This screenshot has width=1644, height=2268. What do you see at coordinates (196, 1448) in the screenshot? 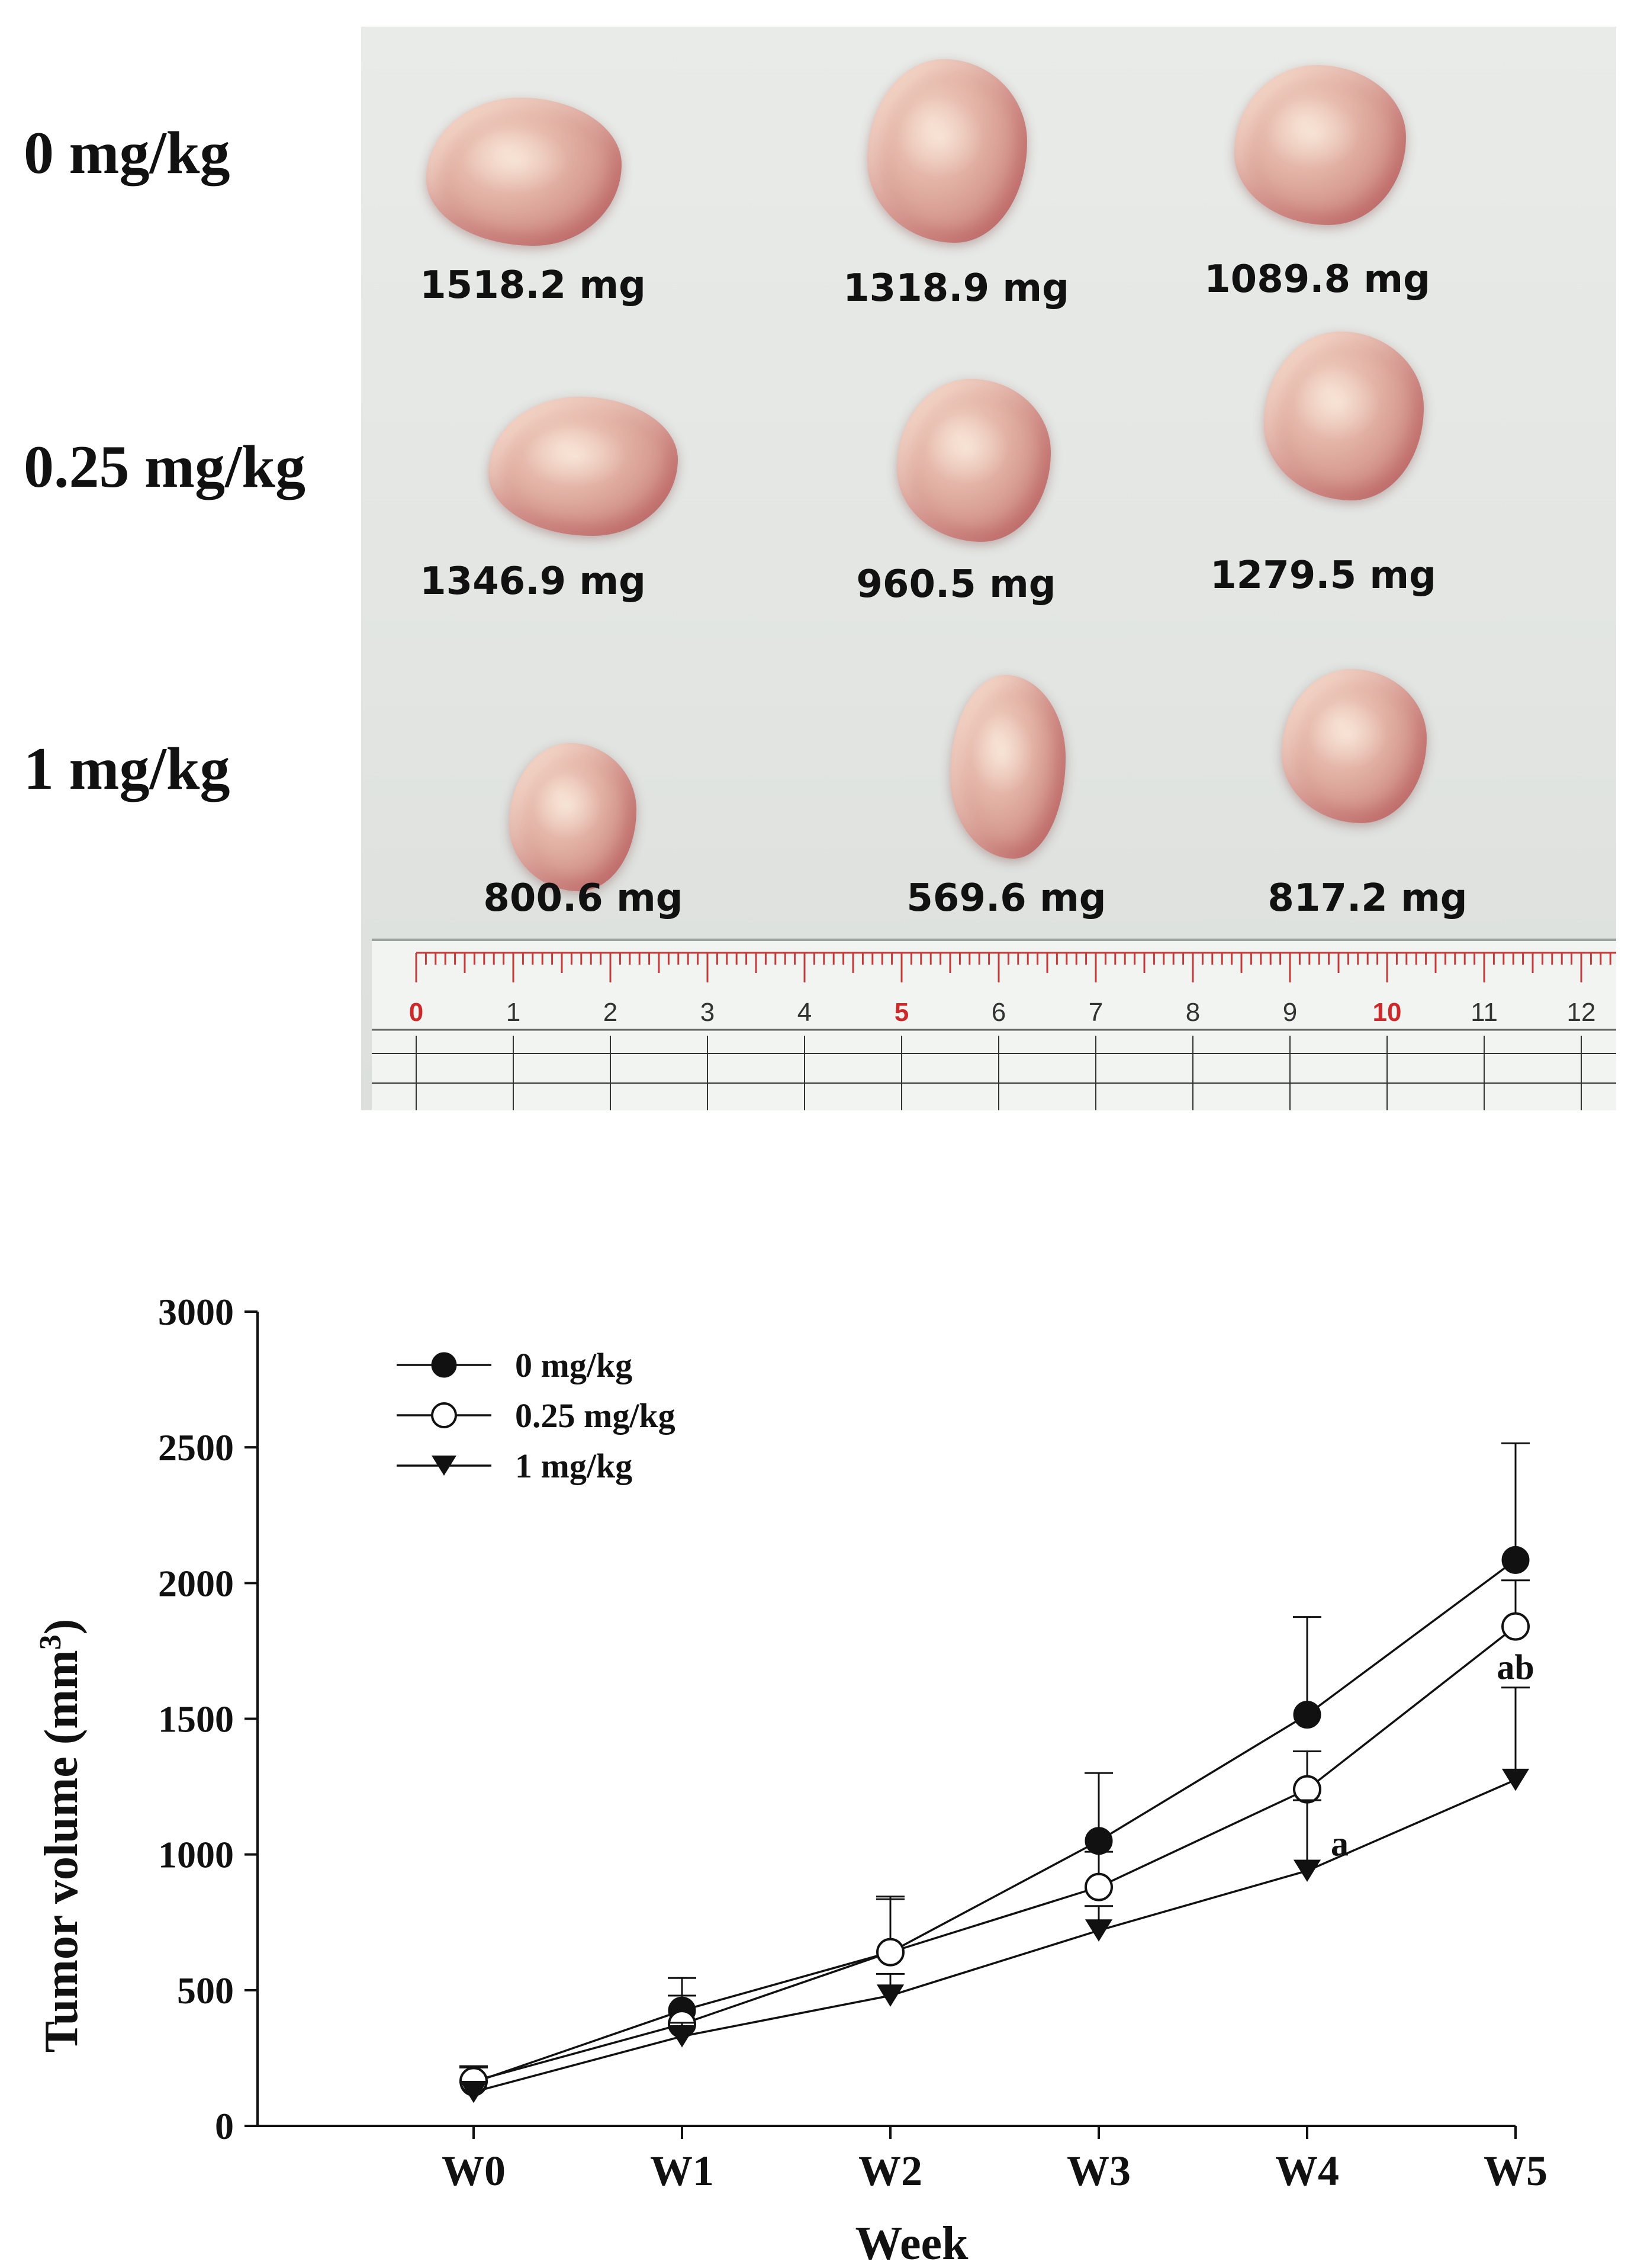
I see `y-tick-label: 2500` at bounding box center [196, 1448].